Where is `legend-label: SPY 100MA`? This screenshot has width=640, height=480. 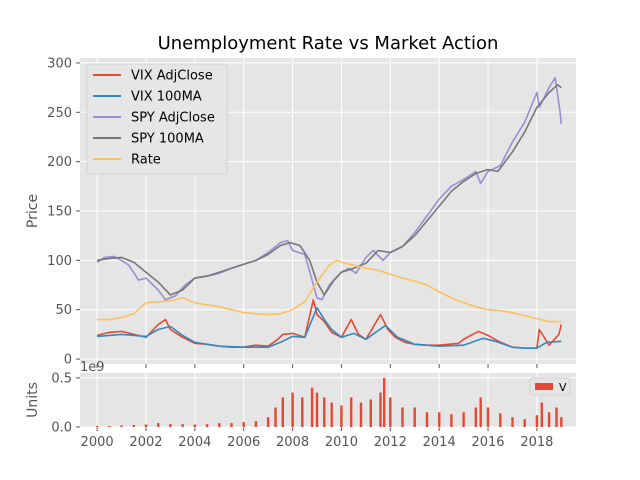
legend-label: SPY 100MA is located at coordinates (167, 139).